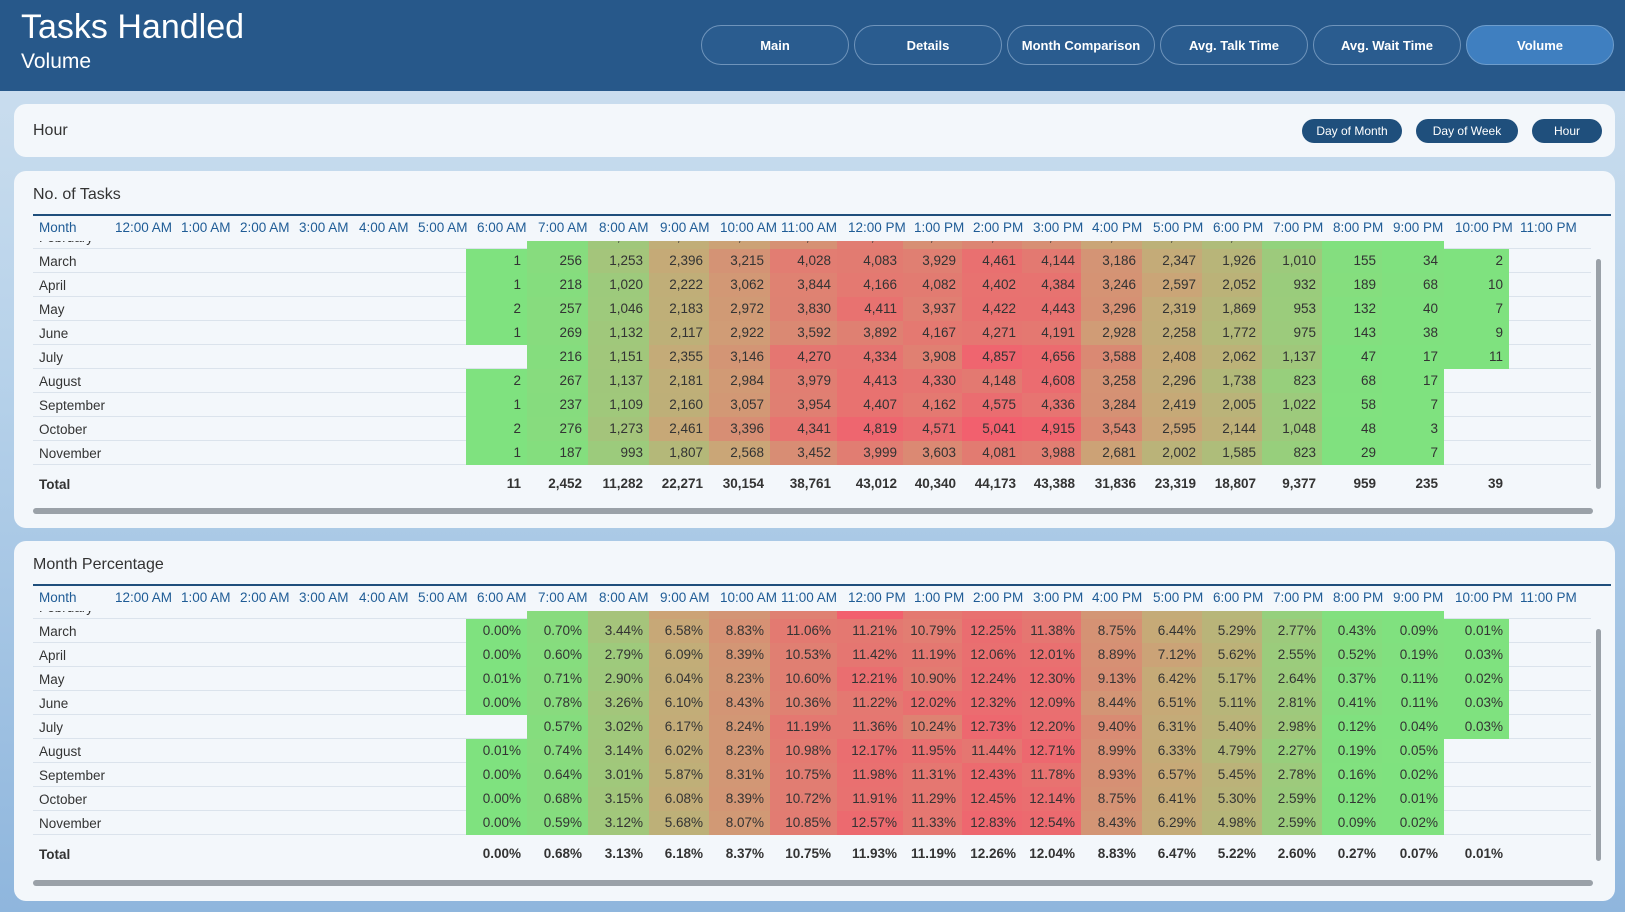 This screenshot has height=912, width=1625. Describe the element at coordinates (870, 381) in the screenshot. I see `tasks-cell: 4,413` at that location.